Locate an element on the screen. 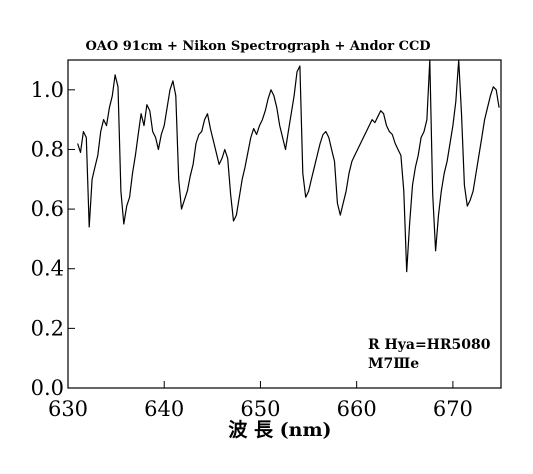 The width and height of the screenshot is (533, 474). y-tick-label: 0.6 is located at coordinates (47, 209).